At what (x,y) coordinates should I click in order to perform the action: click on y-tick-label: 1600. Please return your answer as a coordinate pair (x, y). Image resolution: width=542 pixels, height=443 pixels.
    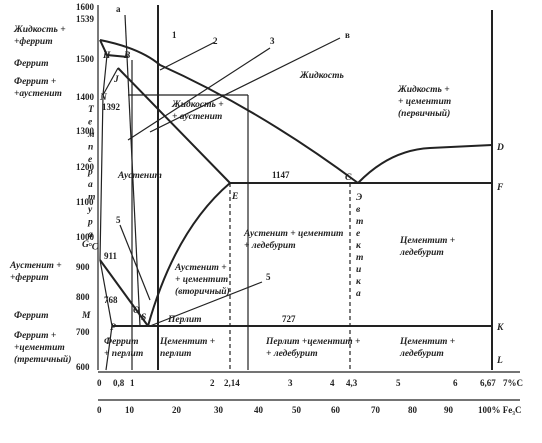
    Looking at the image, I should click on (85, 7).